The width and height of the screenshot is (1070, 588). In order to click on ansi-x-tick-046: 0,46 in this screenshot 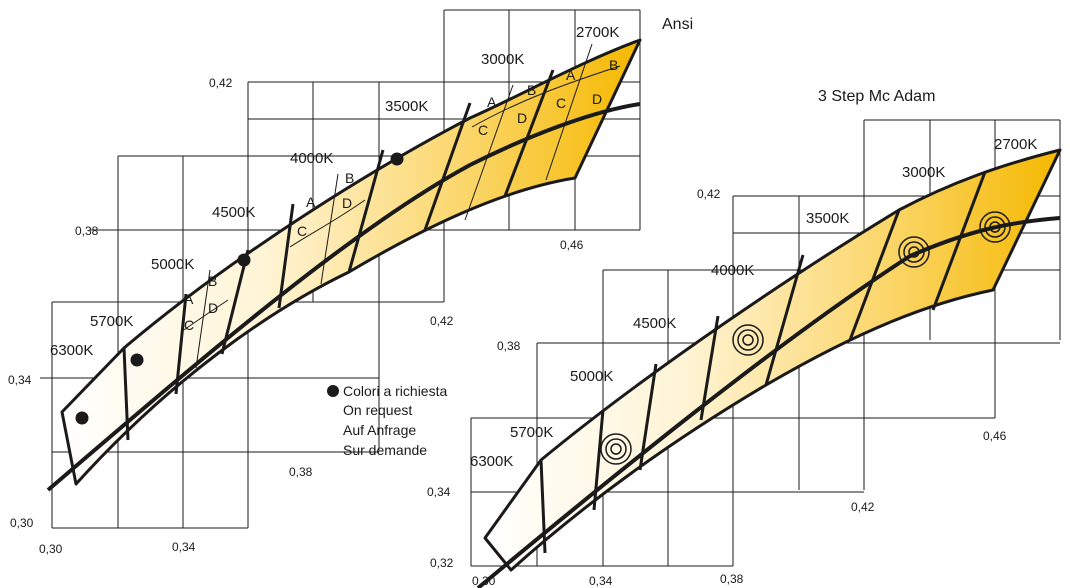, I will do `click(572, 245)`.